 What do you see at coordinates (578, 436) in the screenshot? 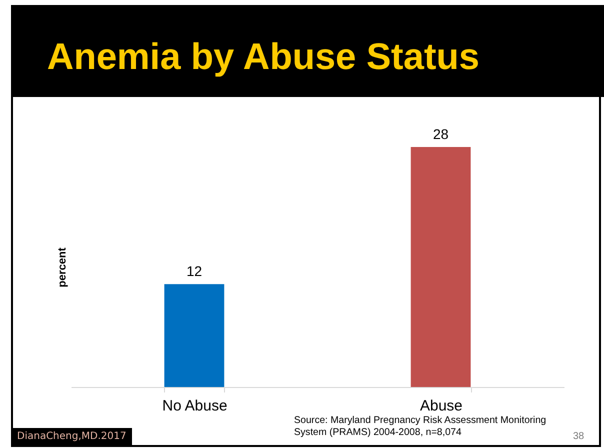
I see `text: 38` at bounding box center [578, 436].